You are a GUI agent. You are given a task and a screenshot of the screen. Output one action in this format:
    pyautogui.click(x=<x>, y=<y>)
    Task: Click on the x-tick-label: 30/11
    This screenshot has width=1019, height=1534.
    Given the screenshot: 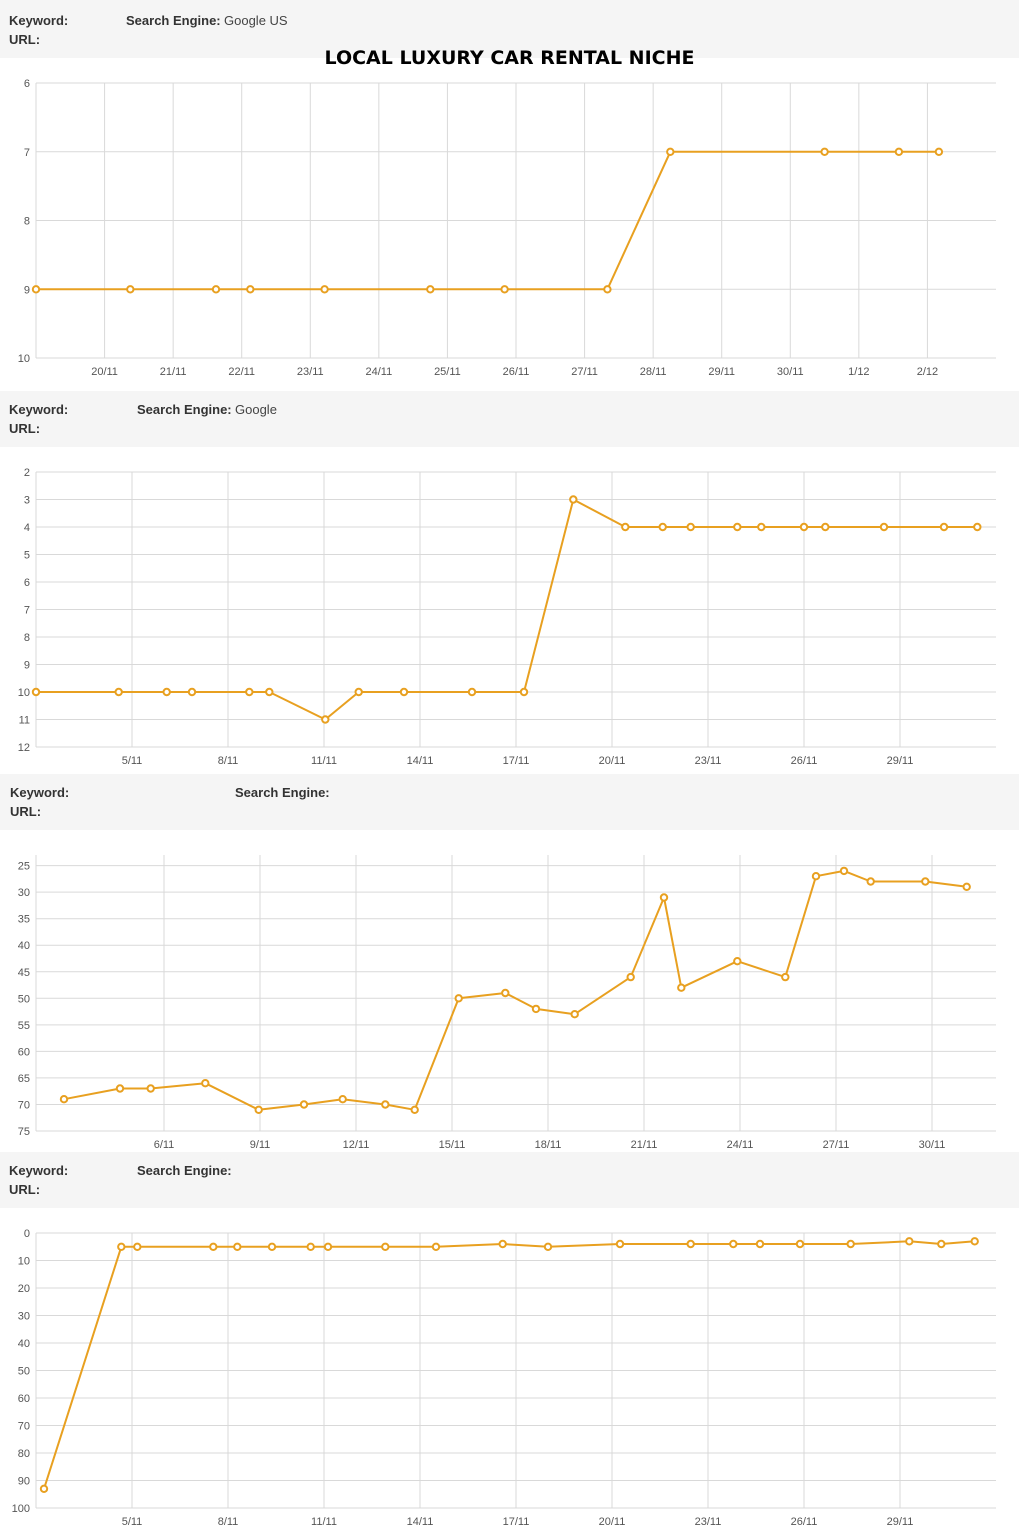 What is the action you would take?
    pyautogui.click(x=790, y=372)
    